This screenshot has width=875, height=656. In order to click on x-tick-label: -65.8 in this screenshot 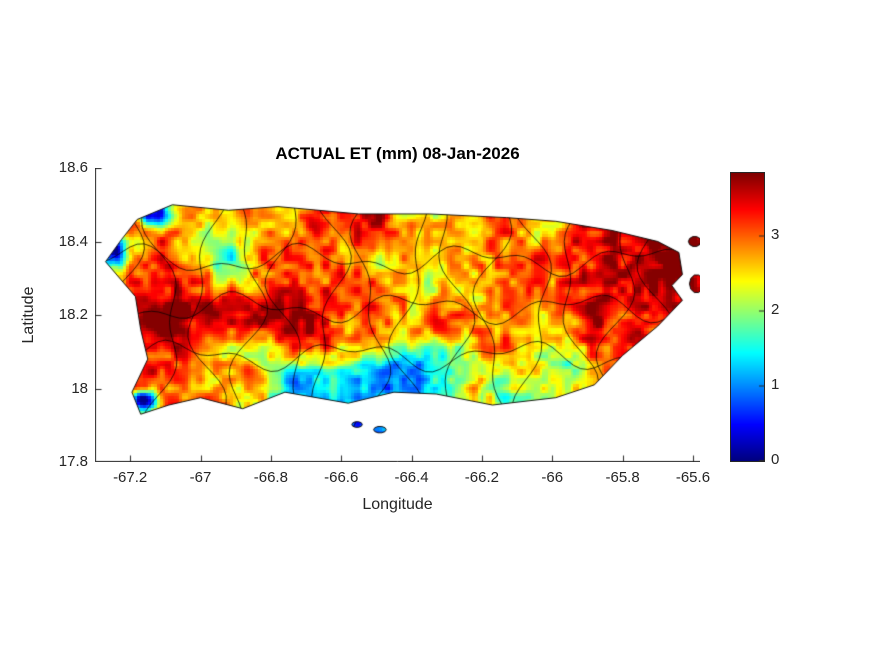, I will do `click(622, 477)`.